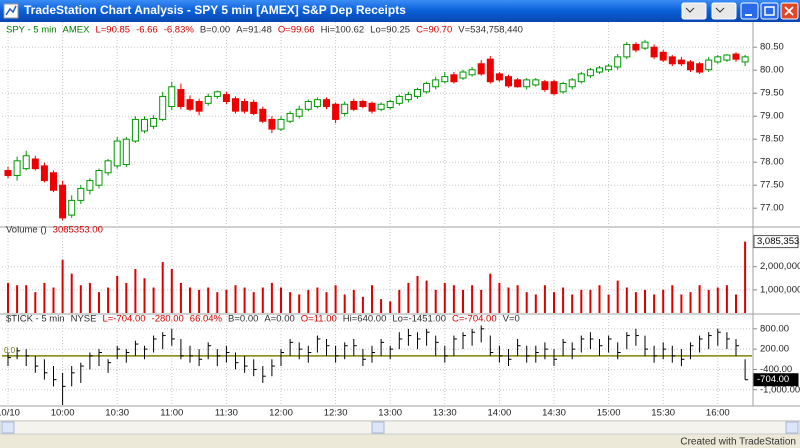 This screenshot has height=448, width=800. Describe the element at coordinates (226, 413) in the screenshot. I see `x-tick-label: 11:30` at that location.